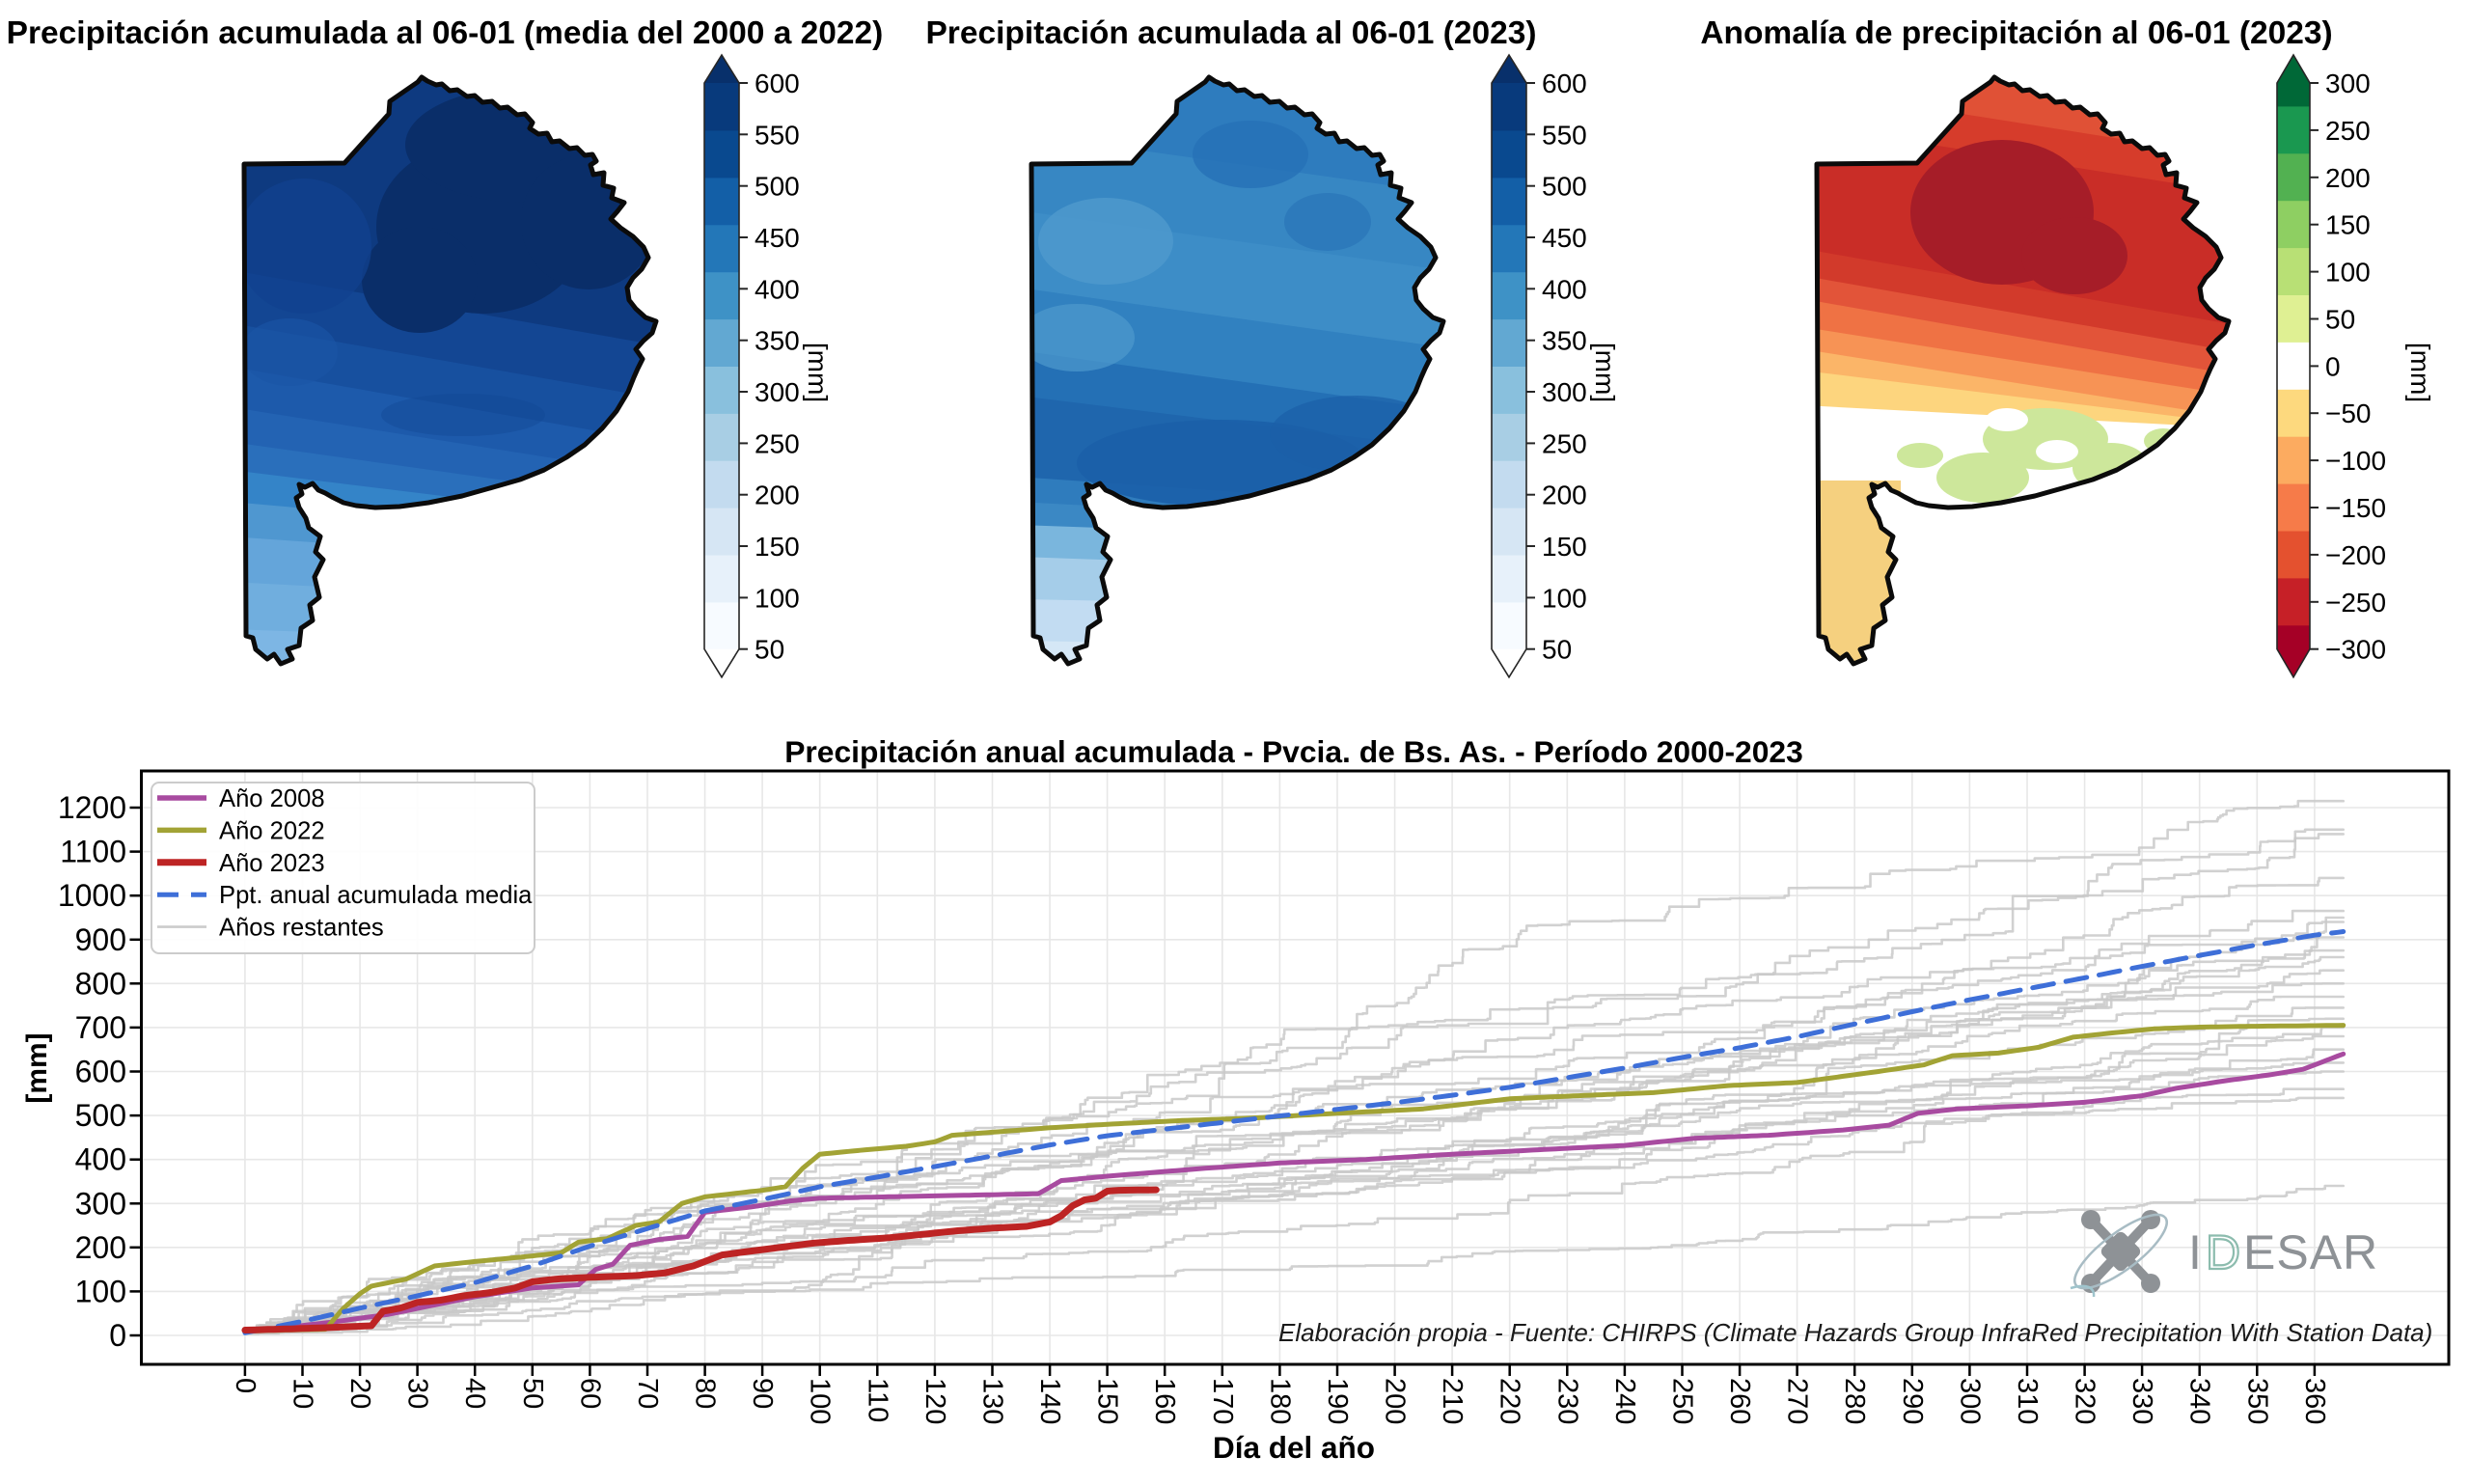 This screenshot has height=1484, width=2470. I want to click on svg-text: Años restantes, so click(301, 928).